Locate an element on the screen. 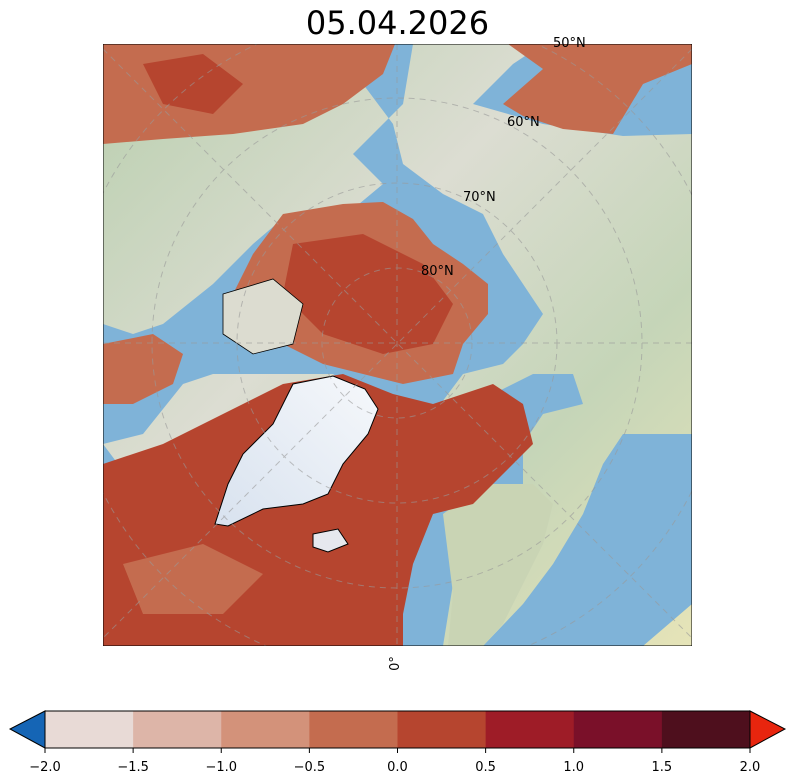  iceland is located at coordinates (330, 540).